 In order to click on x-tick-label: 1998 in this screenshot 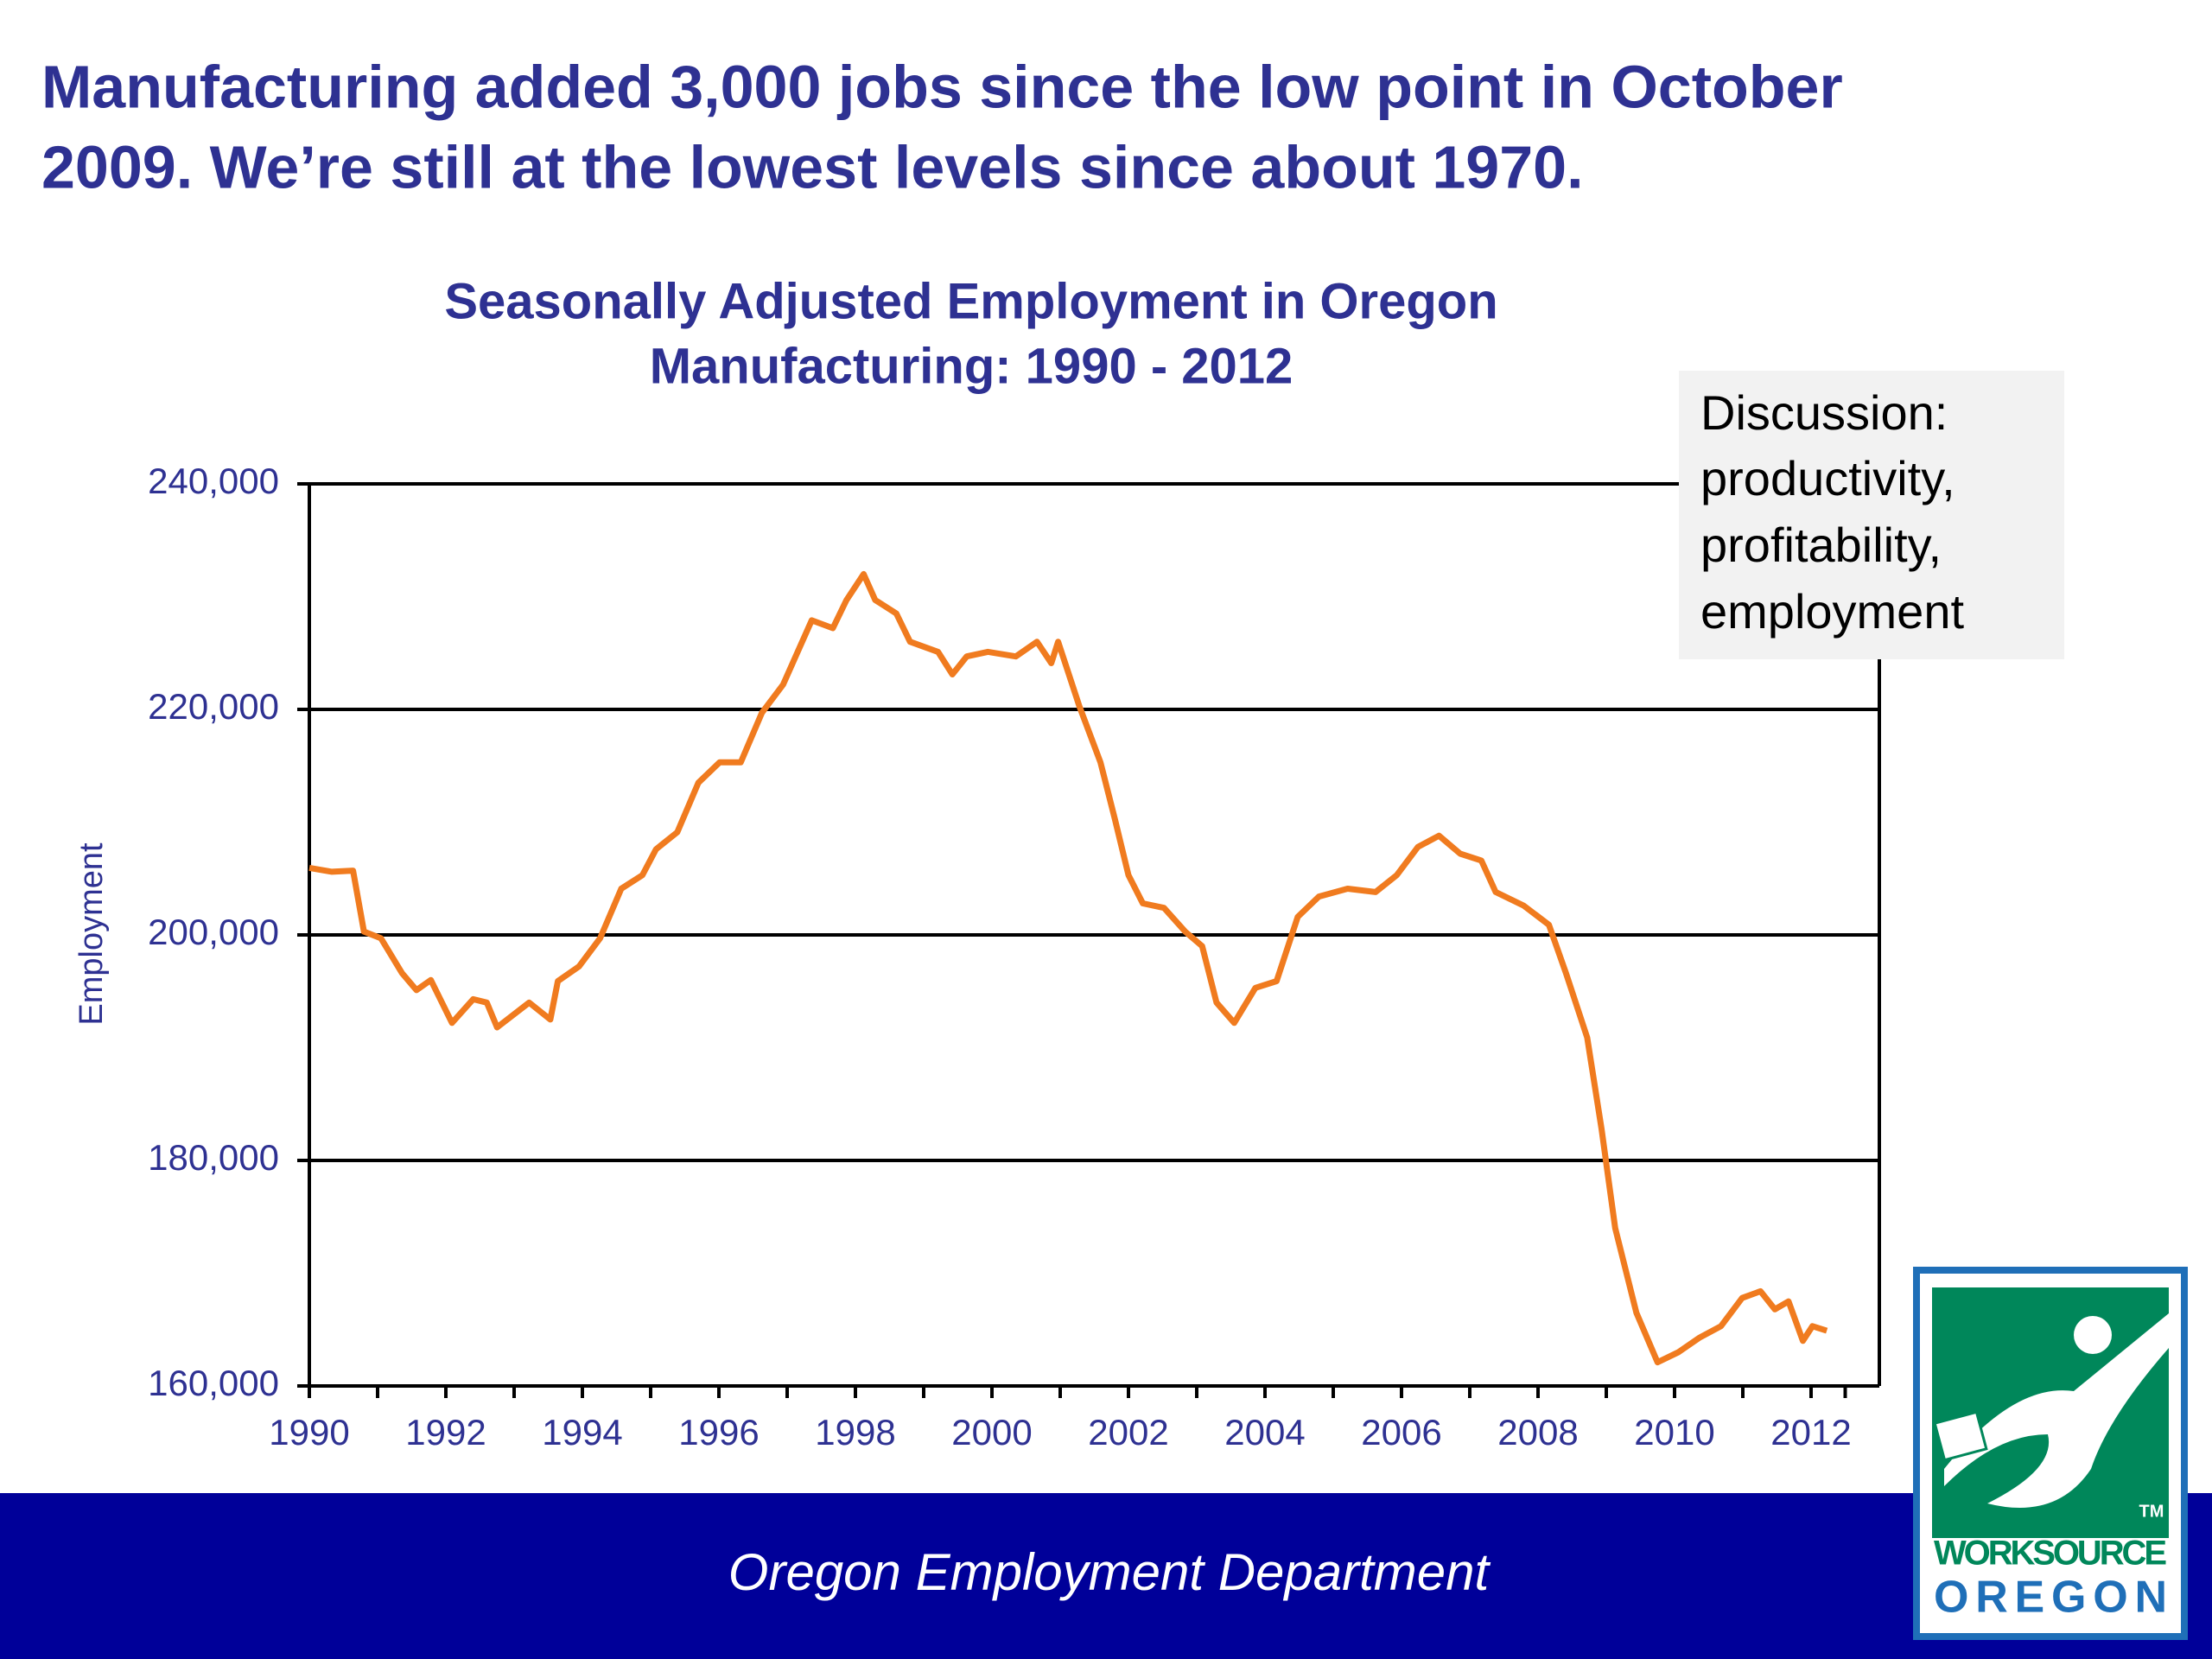, I will do `click(855, 1432)`.